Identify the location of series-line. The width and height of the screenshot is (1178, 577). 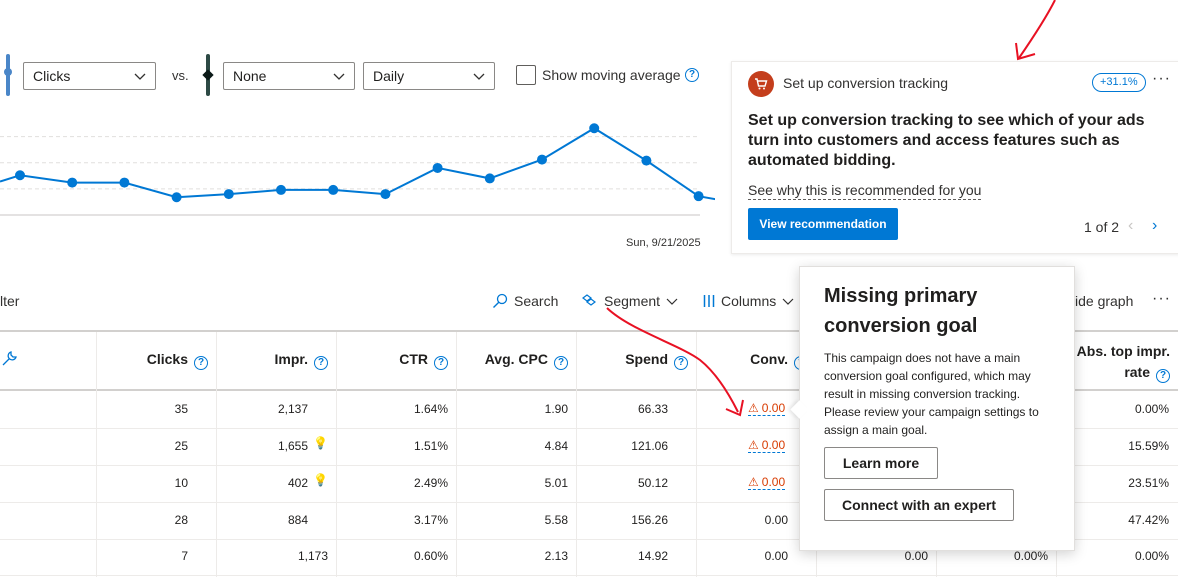
(357, 164).